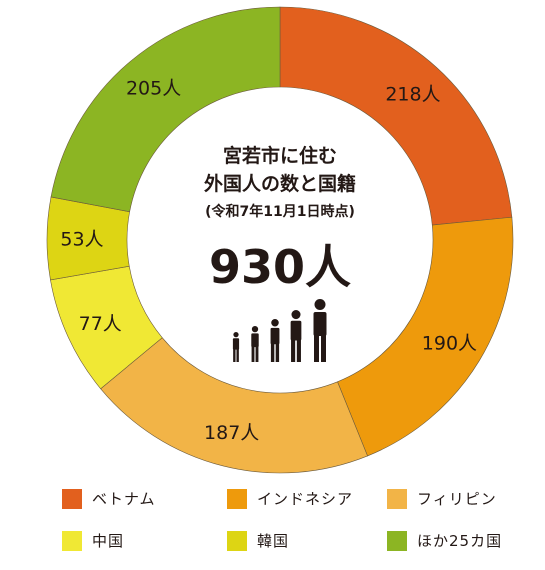 This screenshot has height=570, width=545. I want to click on data-label-3: 77人, so click(100, 324).